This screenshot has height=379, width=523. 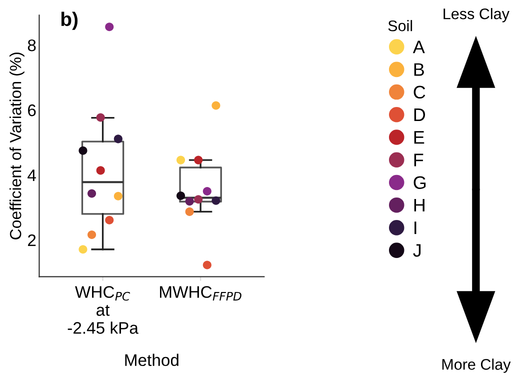 I want to click on x-axis-title: Method, so click(x=151, y=360).